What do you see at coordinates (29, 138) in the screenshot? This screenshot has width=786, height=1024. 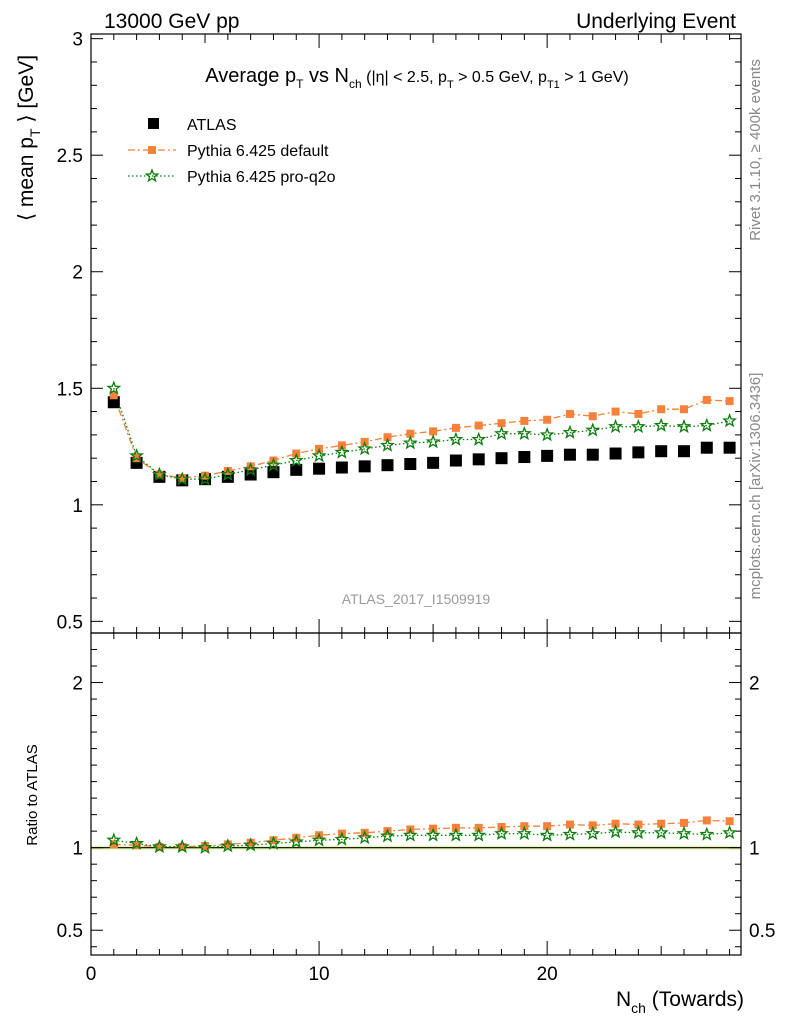 I see `main-ylabel: ⟨ mean pT ⟩ [GeV]` at bounding box center [29, 138].